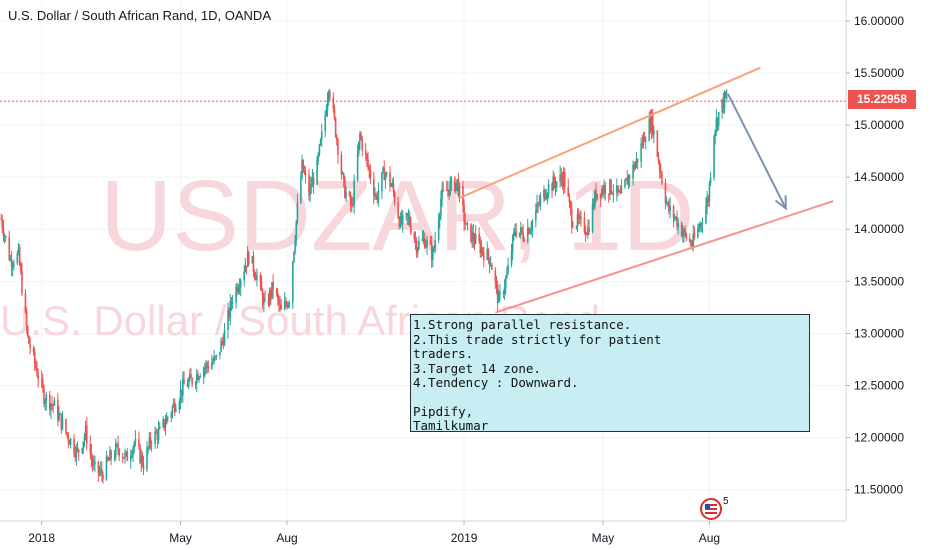  Describe the element at coordinates (879, 386) in the screenshot. I see `price-tick-label: 12.50000` at that location.